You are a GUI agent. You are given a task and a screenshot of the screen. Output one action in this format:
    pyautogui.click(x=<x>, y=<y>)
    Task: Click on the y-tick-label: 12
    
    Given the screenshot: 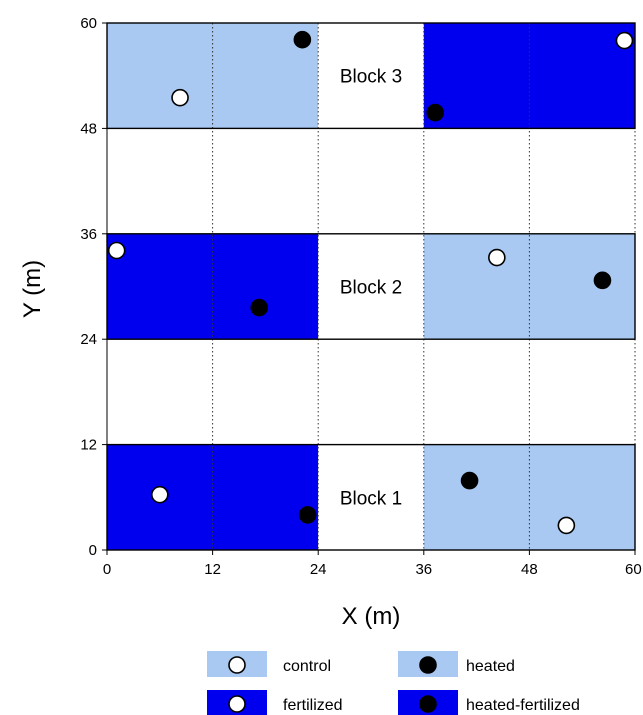 What is the action you would take?
    pyautogui.click(x=88, y=445)
    